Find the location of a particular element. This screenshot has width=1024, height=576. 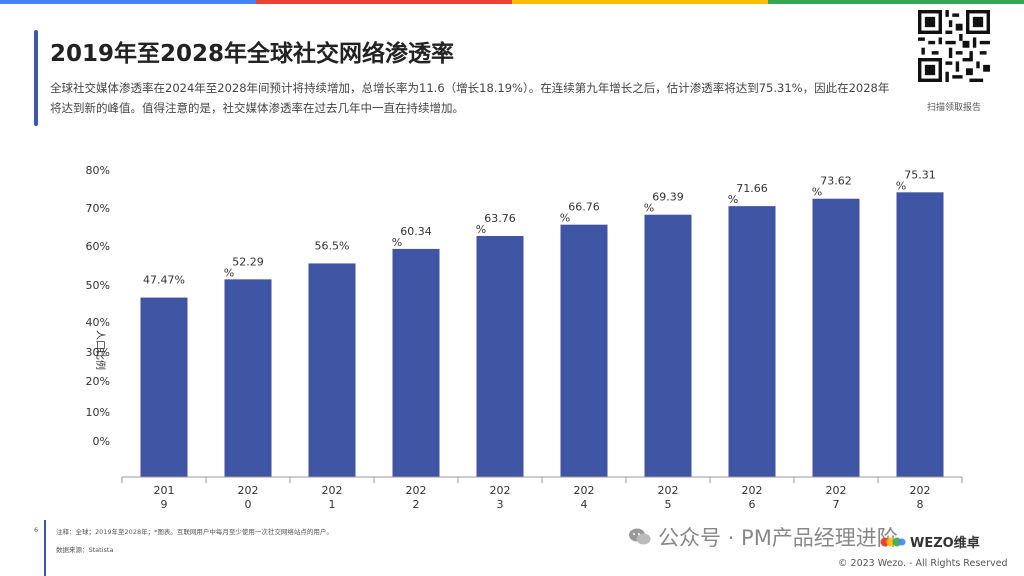

top-bar-segment-red is located at coordinates (384, 2).